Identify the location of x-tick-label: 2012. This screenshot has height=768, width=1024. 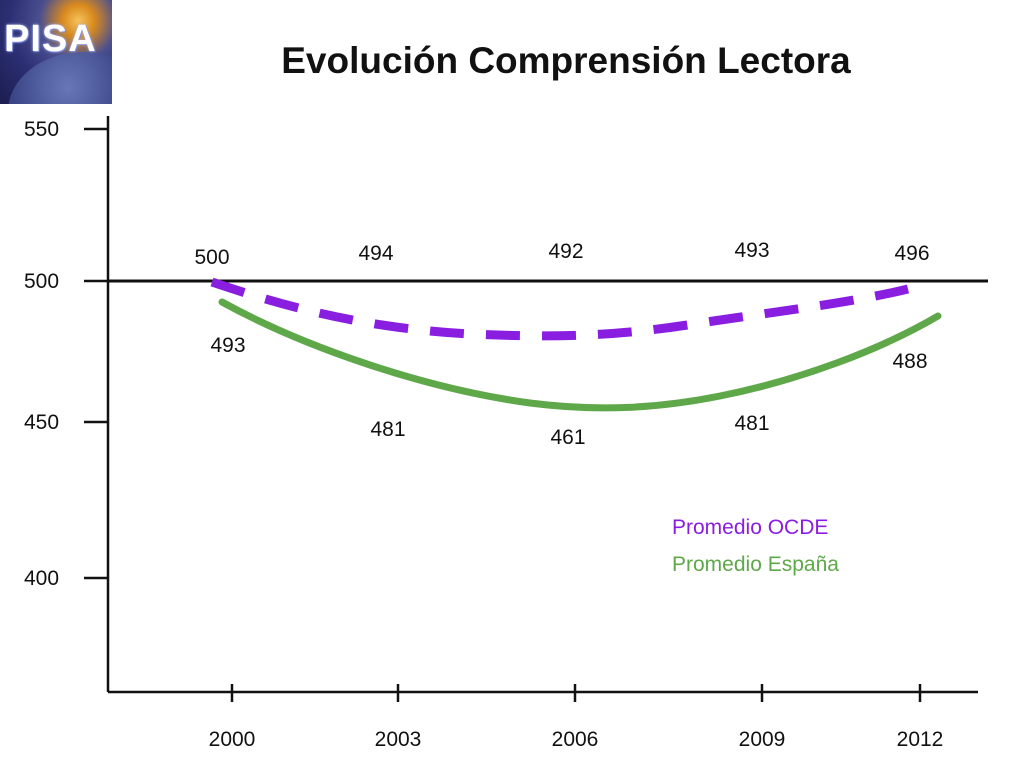
(920, 739).